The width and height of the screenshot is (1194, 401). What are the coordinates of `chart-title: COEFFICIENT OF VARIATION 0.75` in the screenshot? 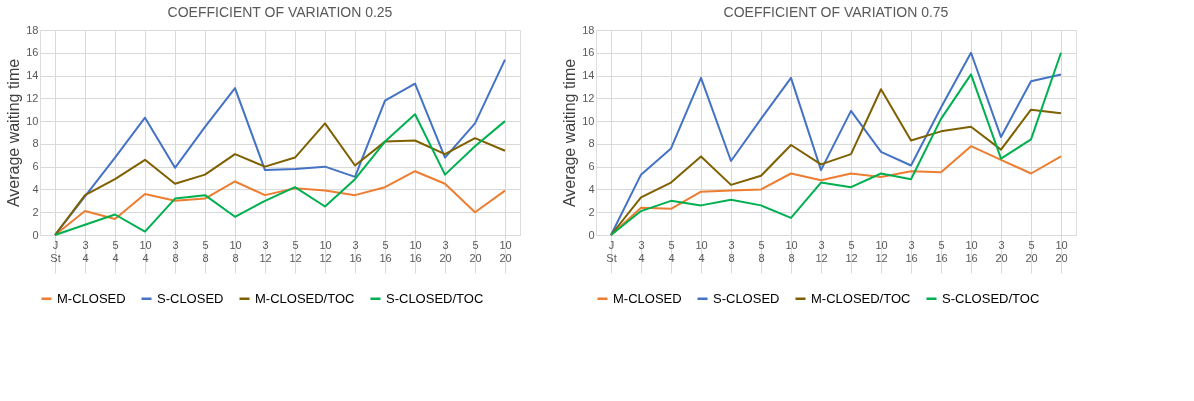 It's located at (836, 12).